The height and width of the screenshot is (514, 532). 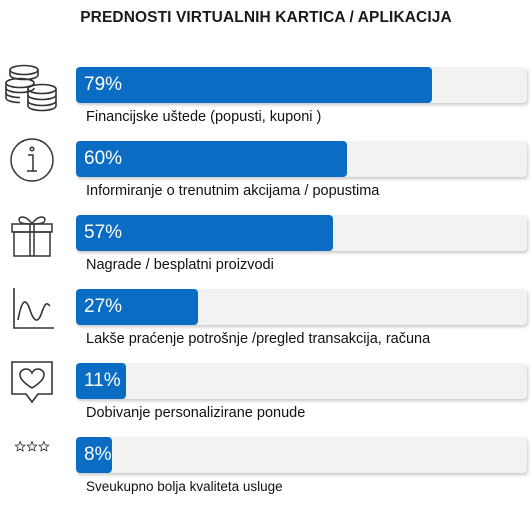 What do you see at coordinates (184, 486) in the screenshot?
I see `category-label: Sveukupno bolja kvaliteta usluge` at bounding box center [184, 486].